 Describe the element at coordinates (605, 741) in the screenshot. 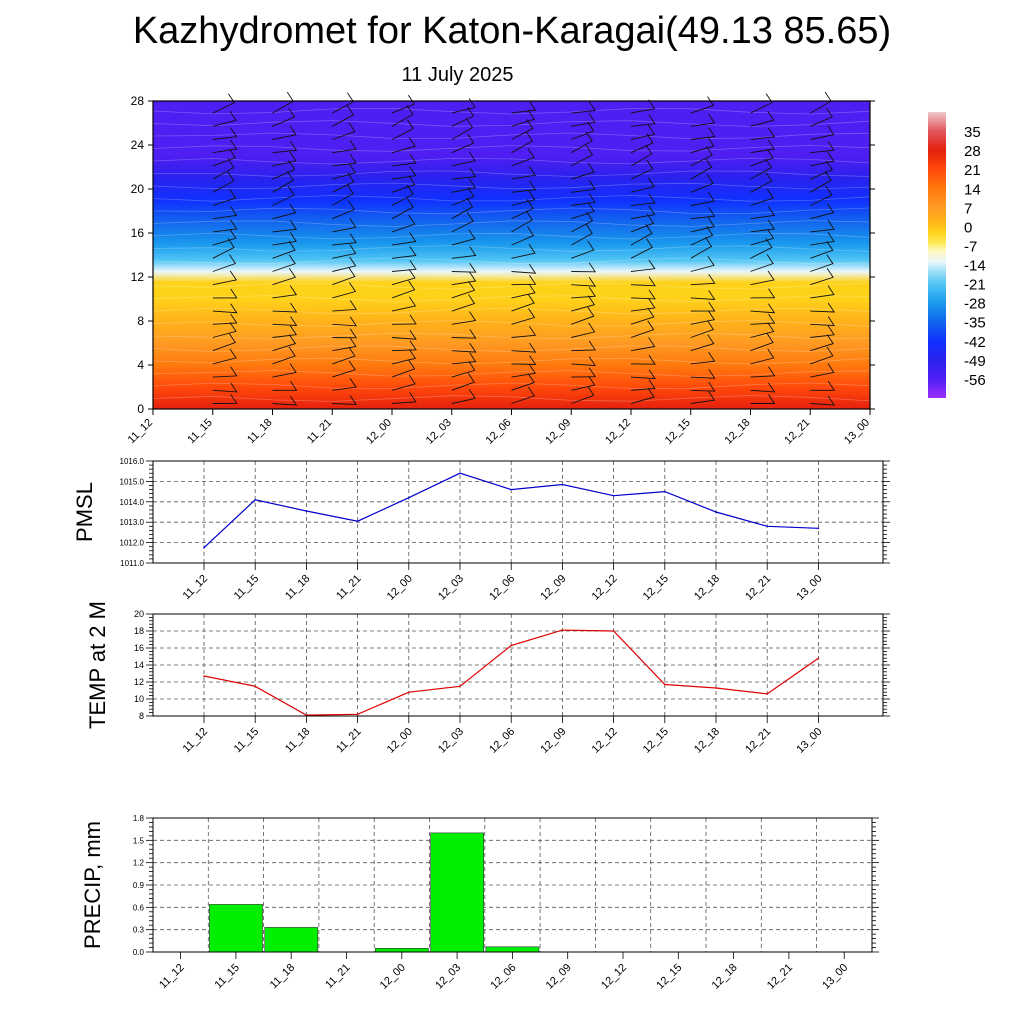

I see `x-tick-label: 12_12` at that location.